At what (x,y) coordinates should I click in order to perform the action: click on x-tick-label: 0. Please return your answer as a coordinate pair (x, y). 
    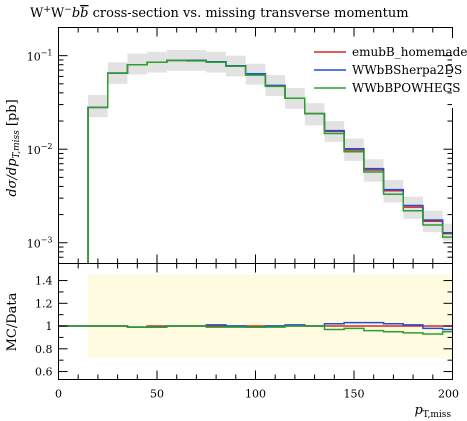
    Looking at the image, I should click on (58, 394).